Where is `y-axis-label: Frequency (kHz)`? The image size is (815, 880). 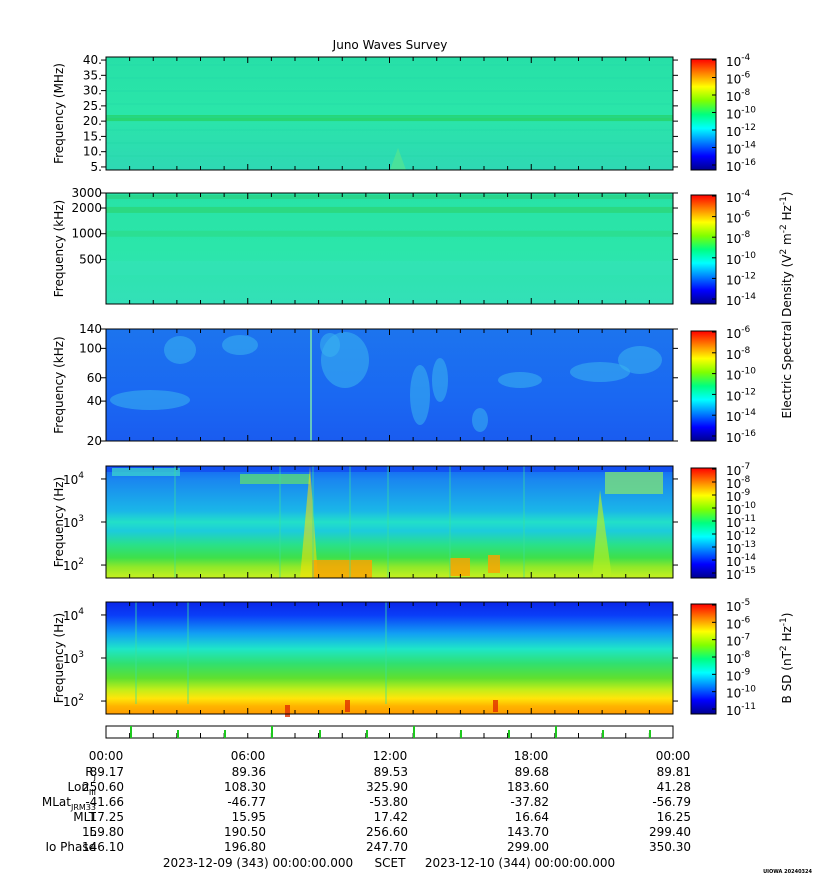 y-axis-label: Frequency (kHz) is located at coordinates (59, 248).